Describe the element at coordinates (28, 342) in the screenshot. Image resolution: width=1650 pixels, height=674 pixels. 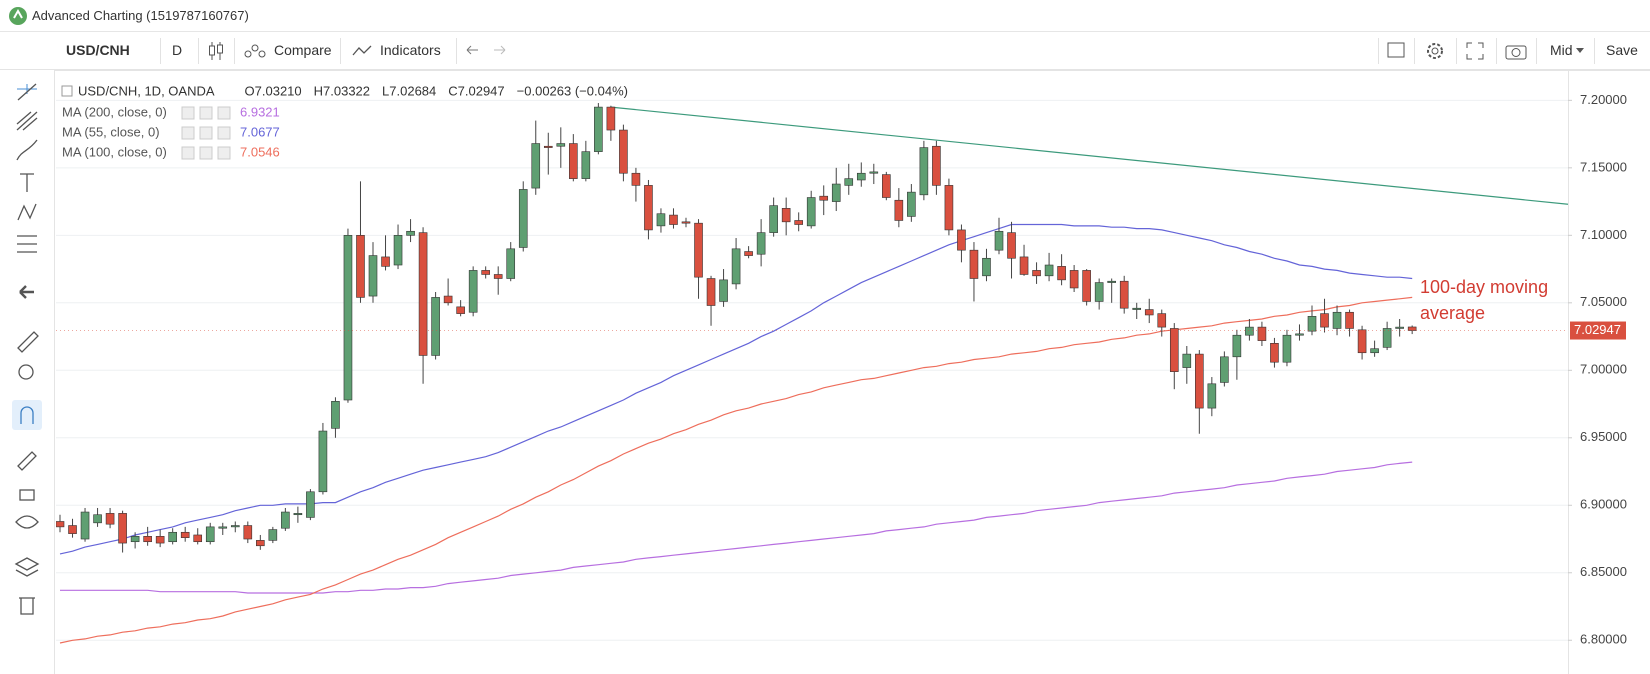
I see `measure-tool` at that location.